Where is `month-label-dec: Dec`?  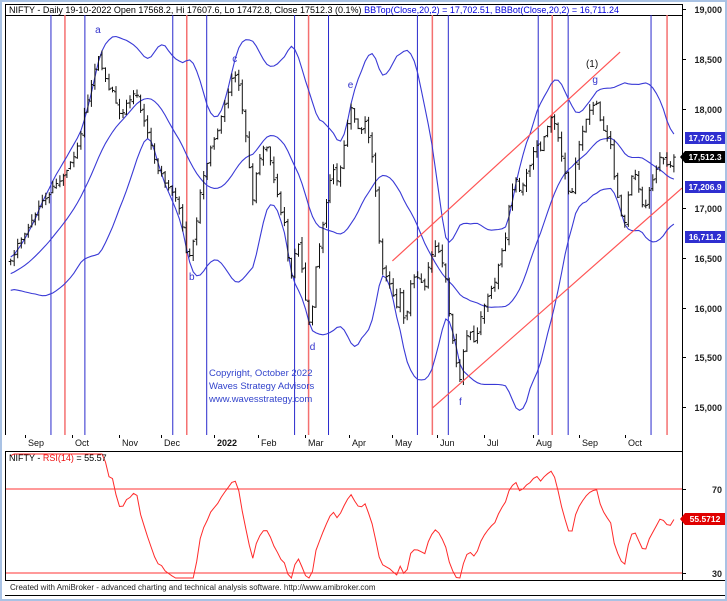 month-label-dec: Dec is located at coordinates (171, 443).